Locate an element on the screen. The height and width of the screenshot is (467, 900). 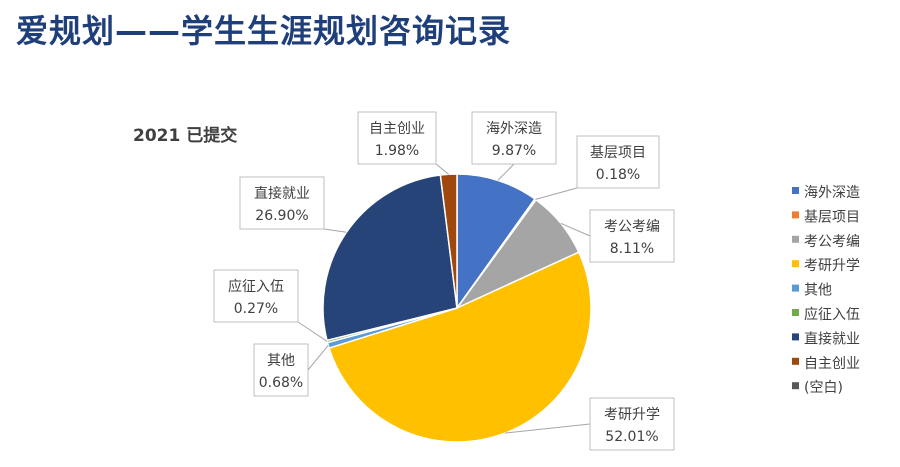
legend-item-cat-7: 自主创业 is located at coordinates (826, 364).